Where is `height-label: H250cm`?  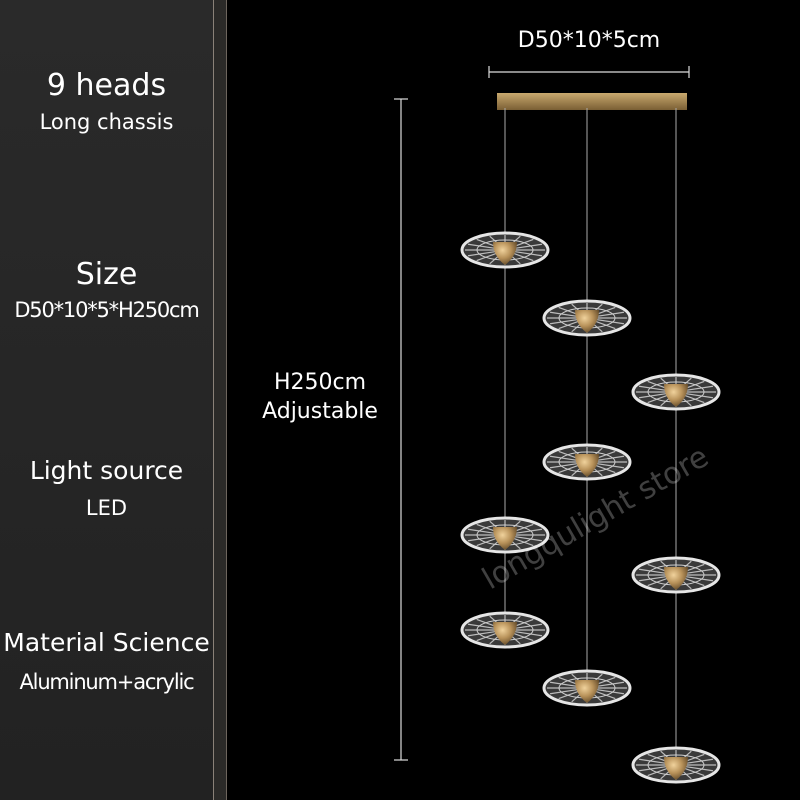
height-label: H250cm is located at coordinates (320, 382).